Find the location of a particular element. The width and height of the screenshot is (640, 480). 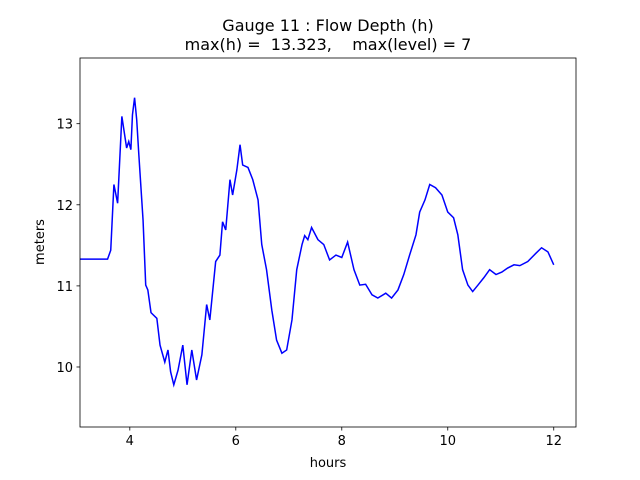

y-tick-label: 12 is located at coordinates (64, 206).